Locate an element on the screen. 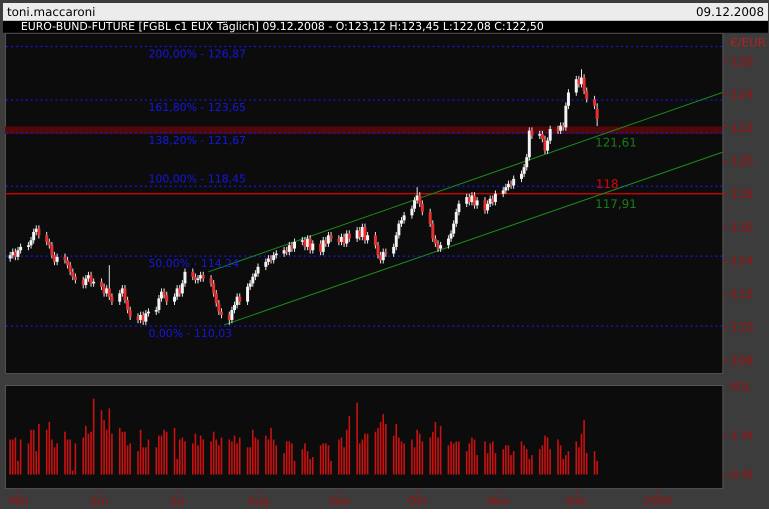  x-tick-label: Jul is located at coordinates (177, 501).